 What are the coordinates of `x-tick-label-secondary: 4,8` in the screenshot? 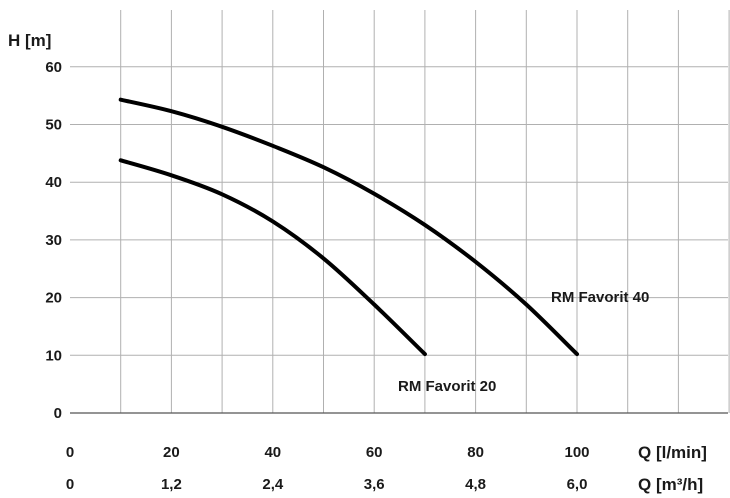 It's located at (475, 484).